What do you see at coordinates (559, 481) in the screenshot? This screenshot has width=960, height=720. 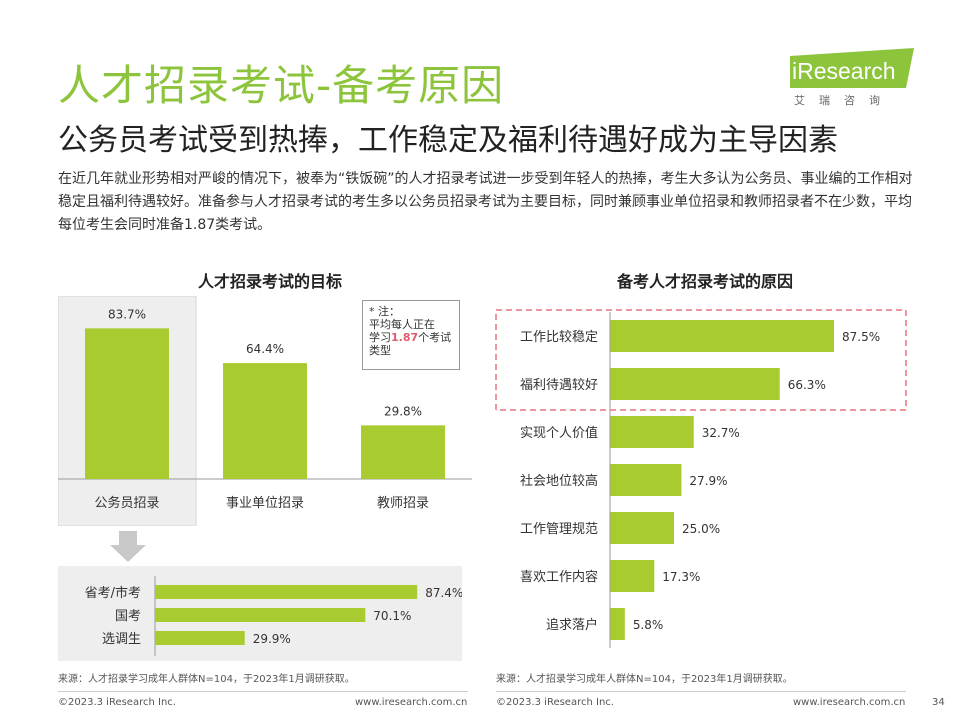 I see `category-label: 社会地位较高` at bounding box center [559, 481].